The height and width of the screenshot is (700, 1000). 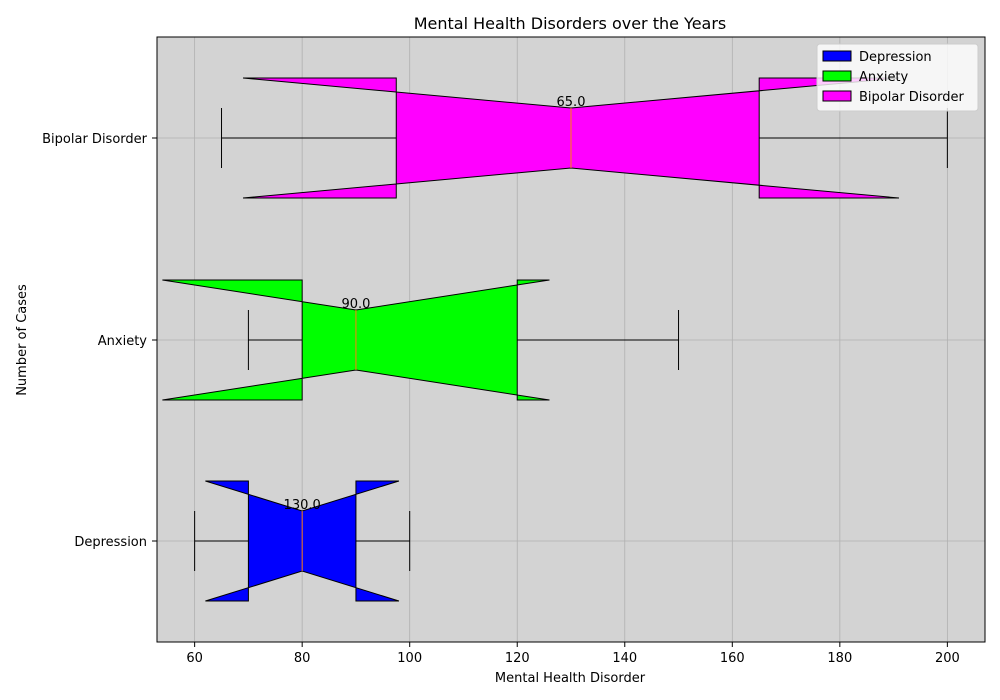 What do you see at coordinates (22, 340) in the screenshot?
I see `y-axis-label: Number of Cases` at bounding box center [22, 340].